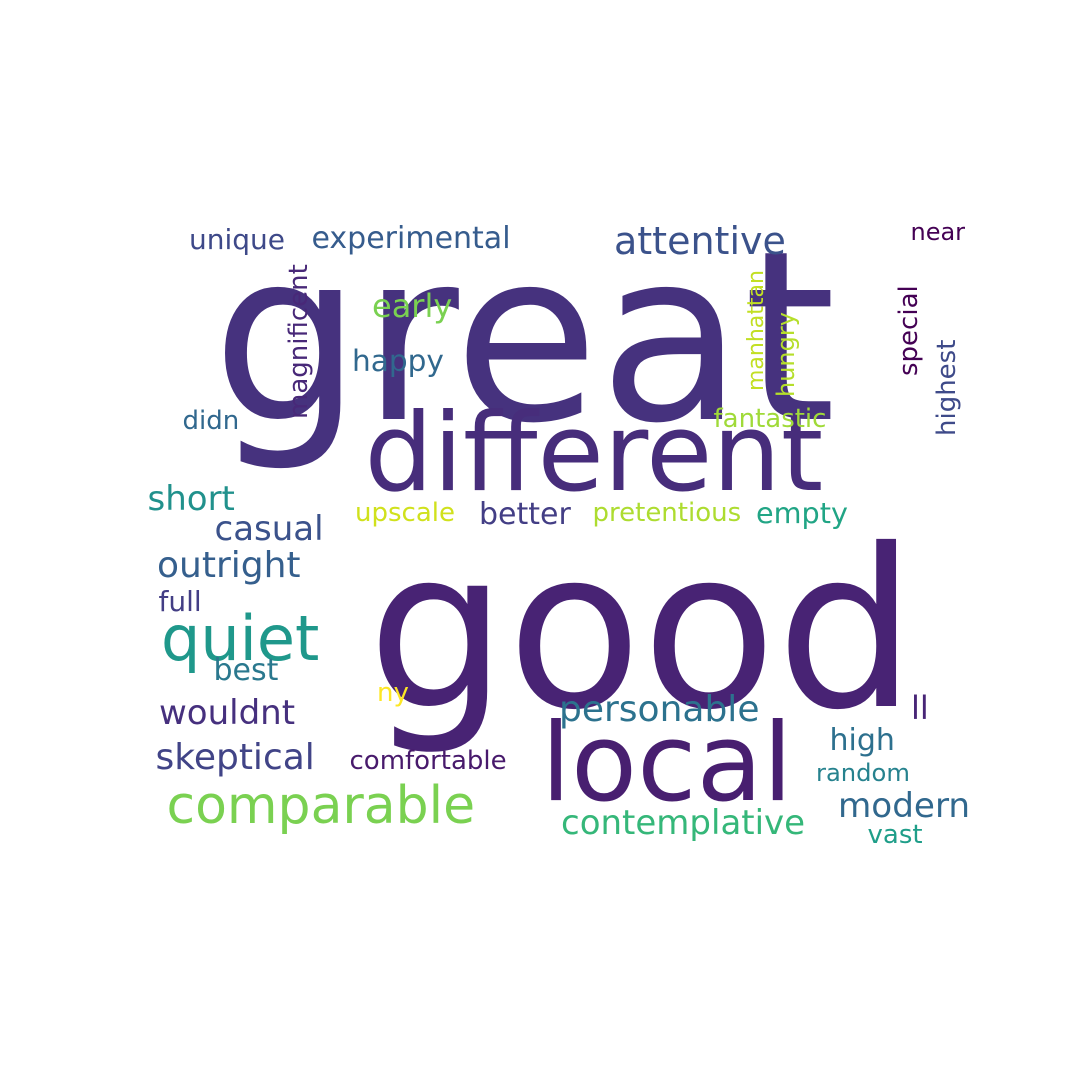 The width and height of the screenshot is (1080, 1080). Describe the element at coordinates (211, 421) in the screenshot. I see `word-didn: didn` at that location.